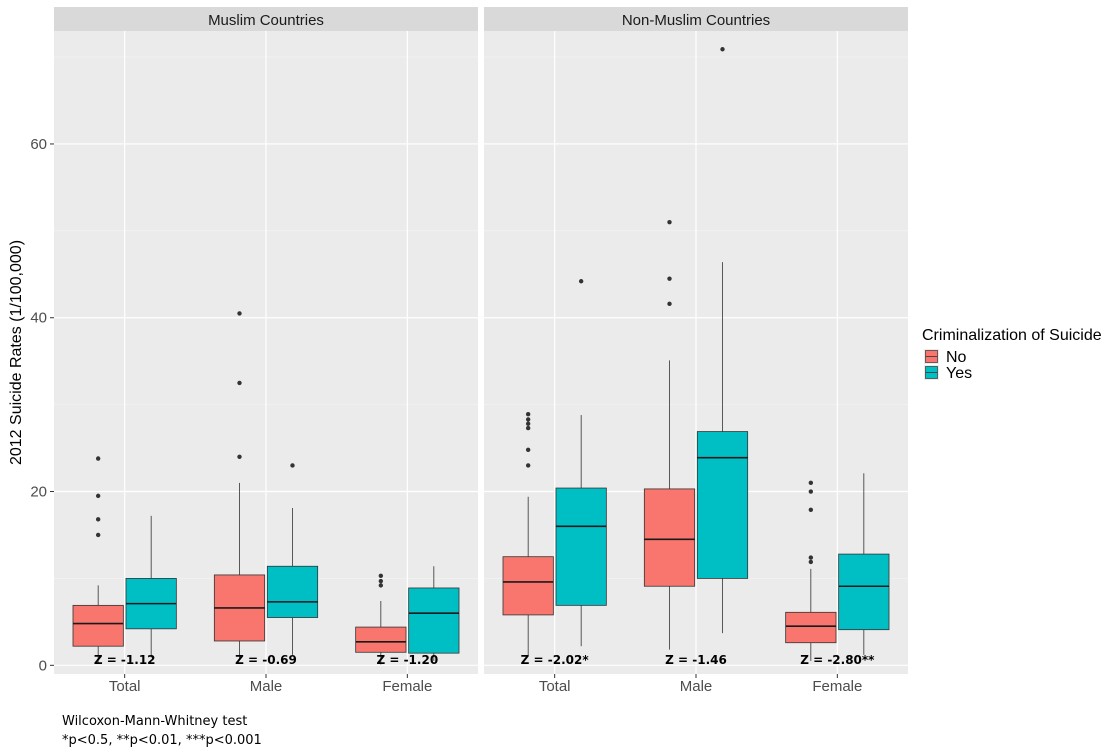  I want to click on y-tick-label: 60, so click(38, 144).